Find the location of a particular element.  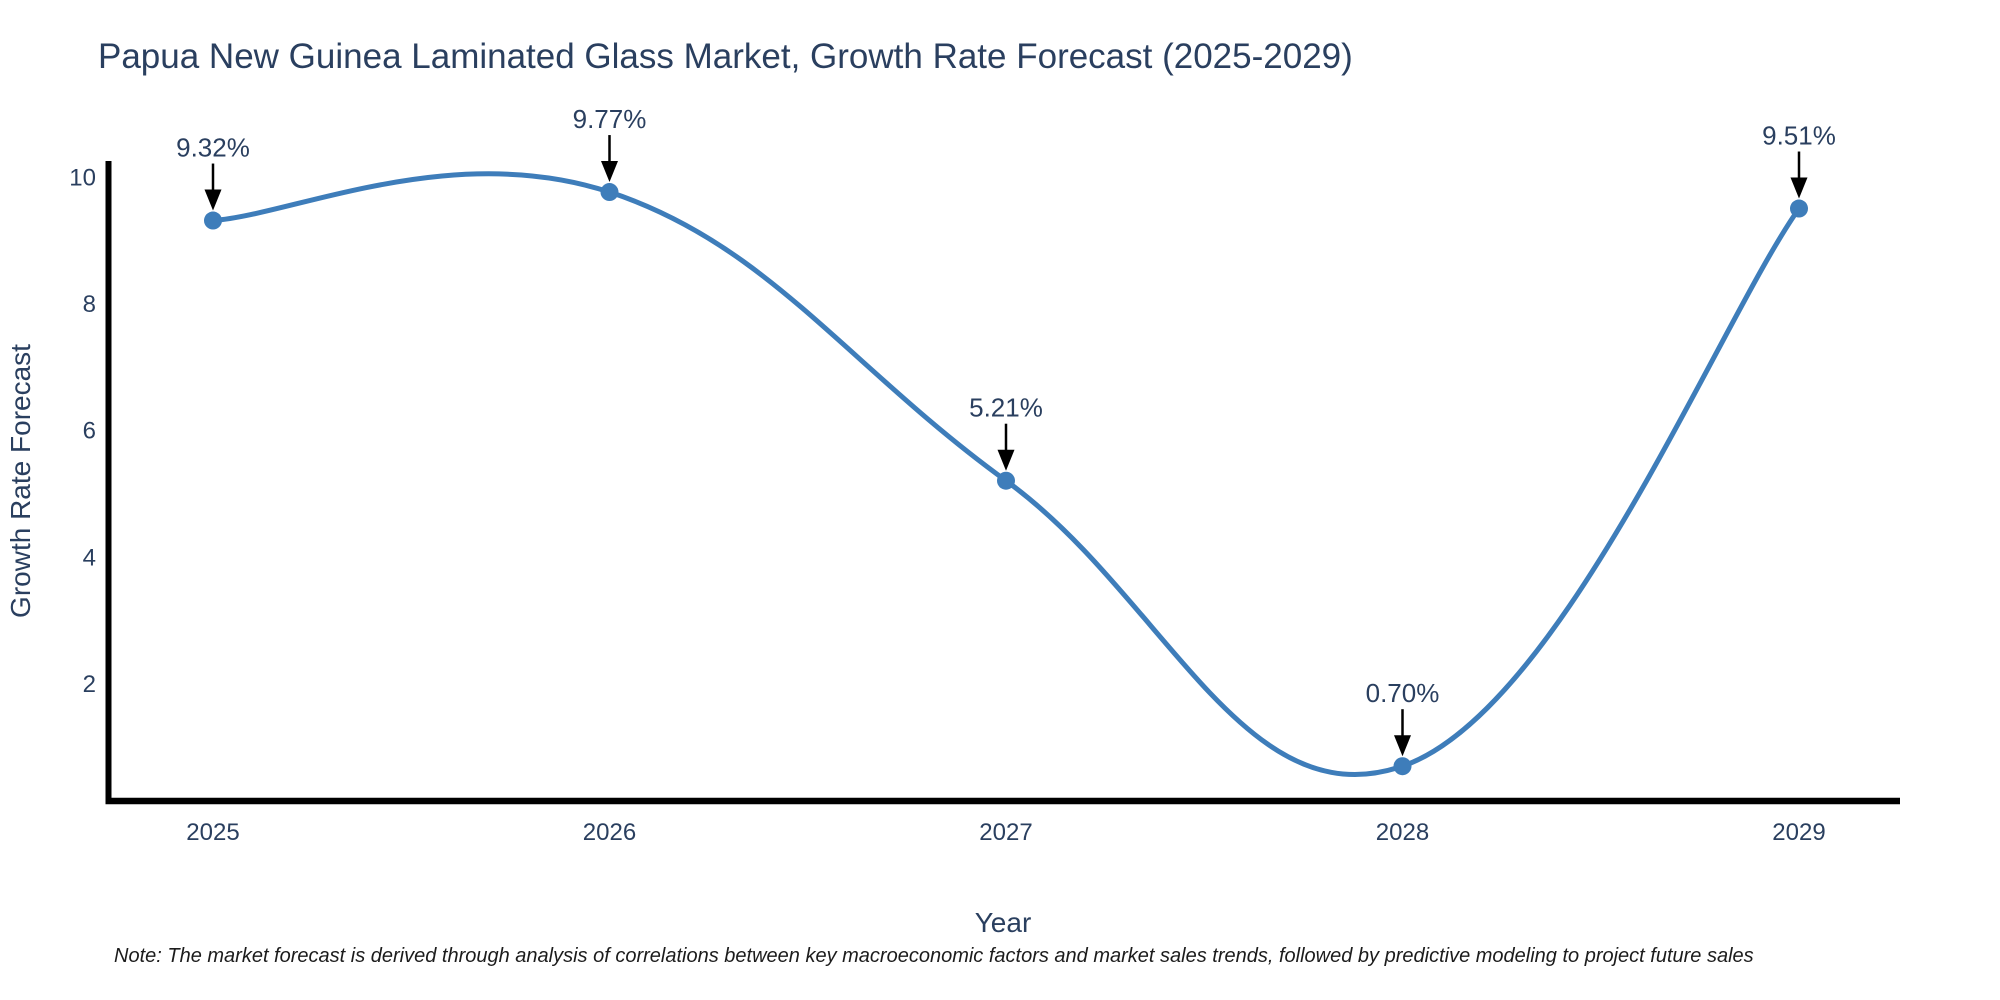

data-point-label: 0.70% is located at coordinates (1403, 693).